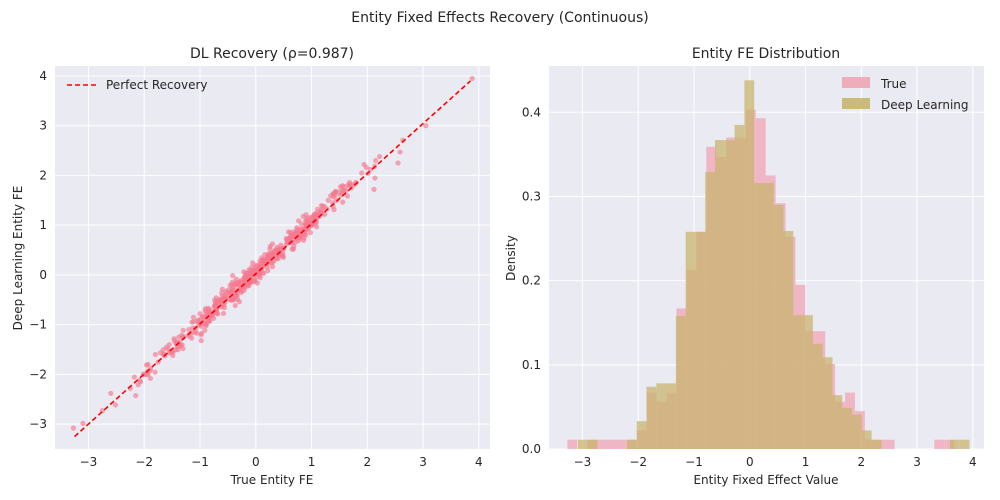 Image resolution: width=1000 pixels, height=500 pixels. I want to click on histogram-x-tick-label: 3, so click(917, 462).